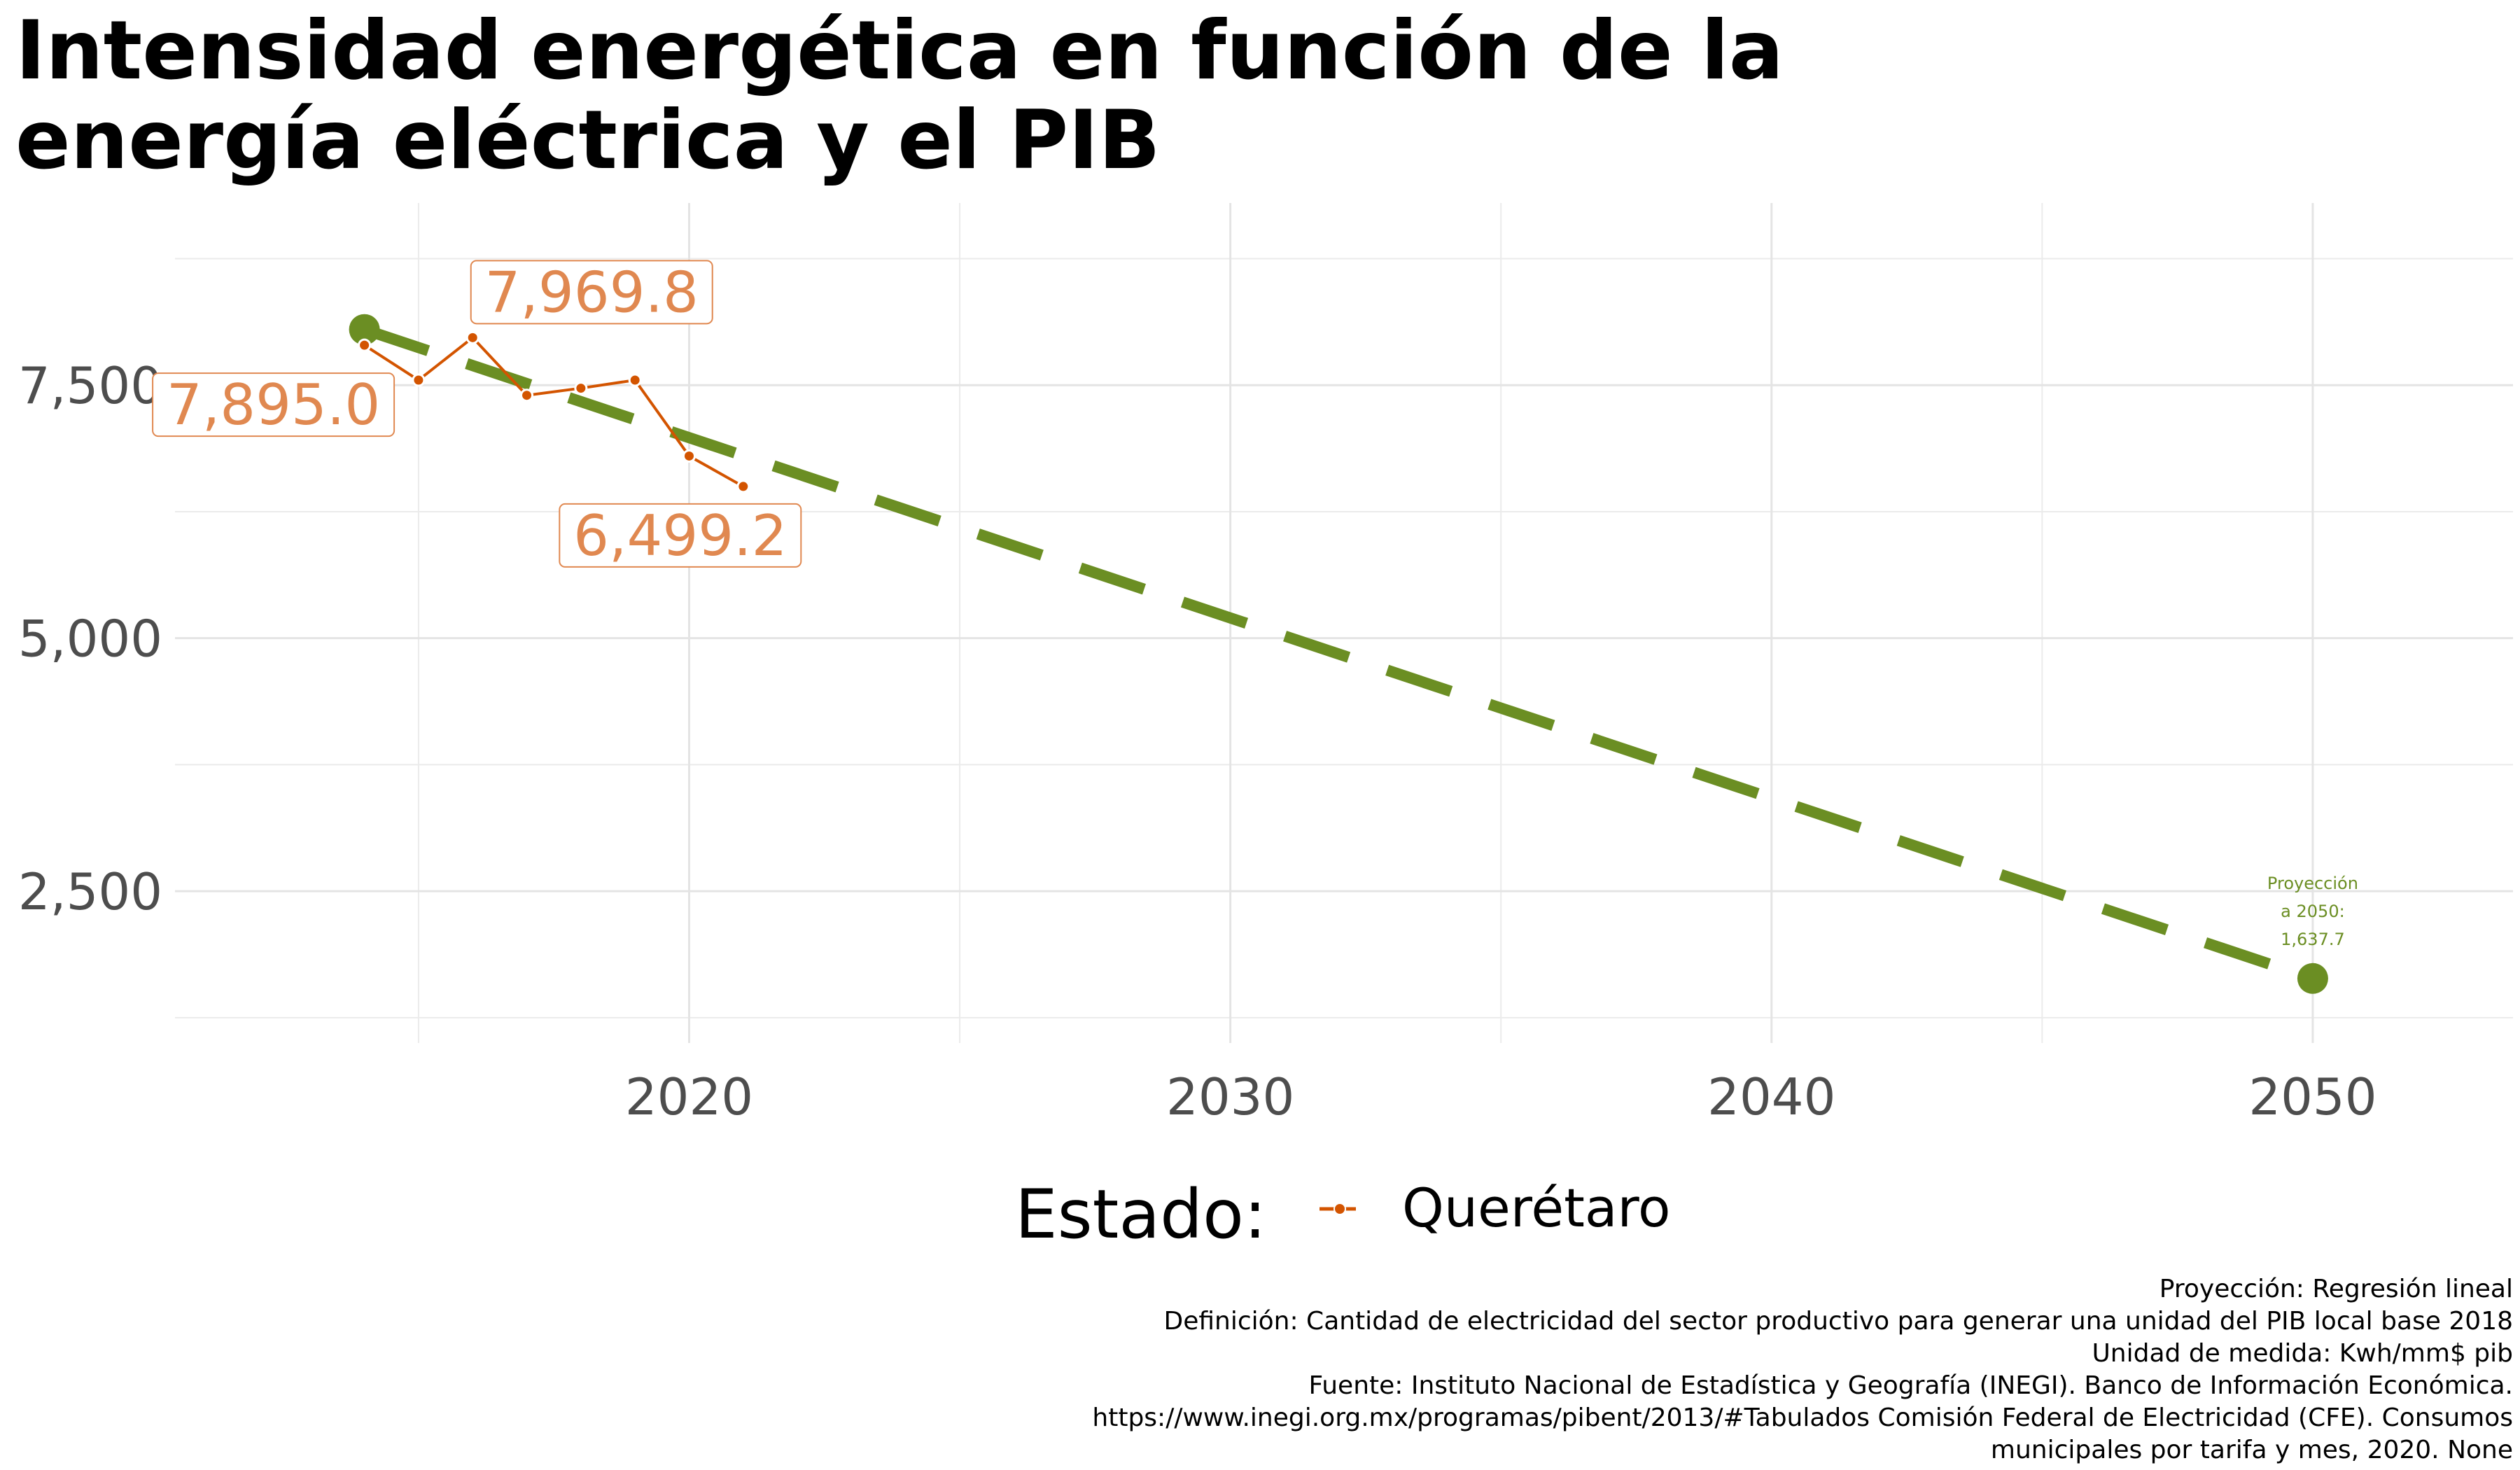 The width and height of the screenshot is (2520, 1470). What do you see at coordinates (2312, 978) in the screenshot?
I see `projection-end-point` at bounding box center [2312, 978].